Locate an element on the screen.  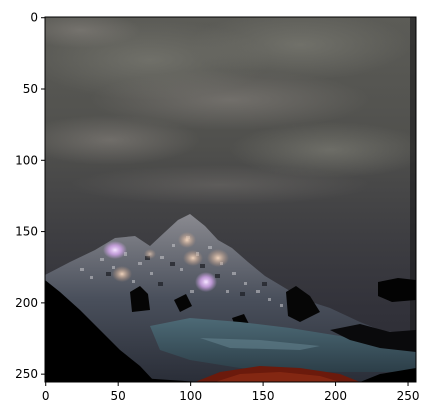
y-tick-label: 250 is located at coordinates (26, 374).